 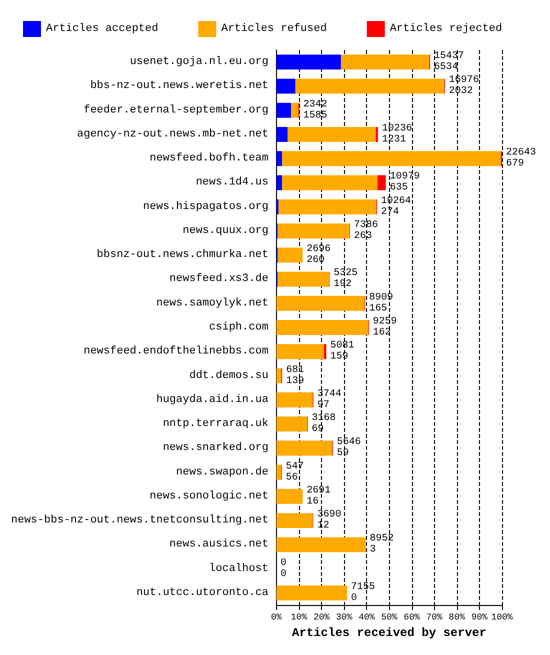 I want to click on y-tick-label: nut.utcc.utoronto.ca, so click(x=202, y=592).